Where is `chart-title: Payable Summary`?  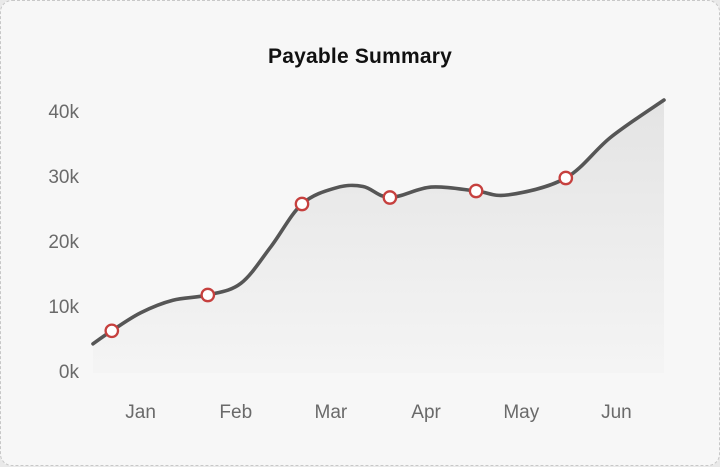
chart-title: Payable Summary is located at coordinates (360, 56).